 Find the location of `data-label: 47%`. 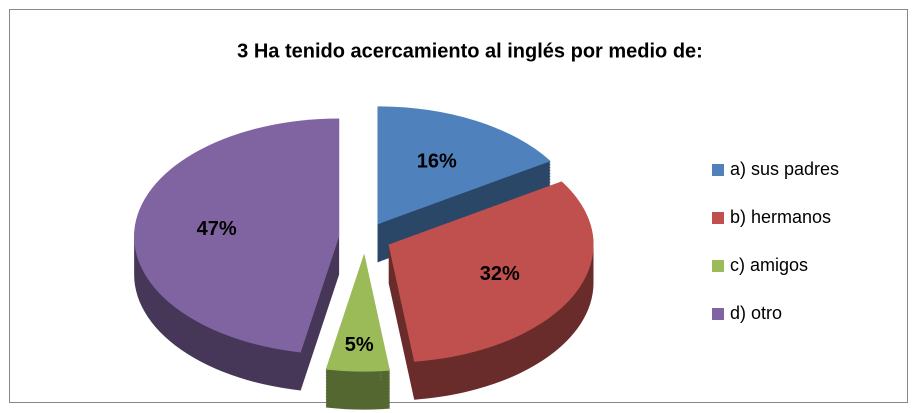

data-label: 47% is located at coordinates (217, 229).